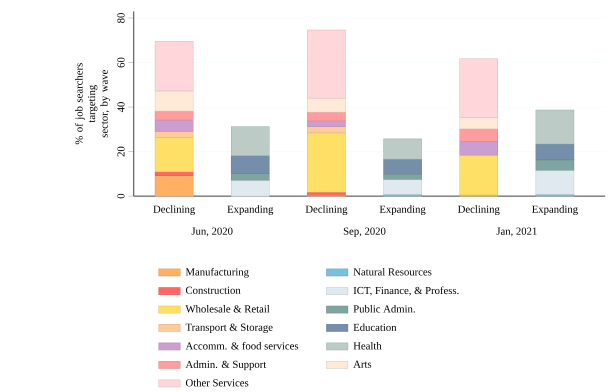 The height and width of the screenshot is (392, 608). Describe the element at coordinates (365, 232) in the screenshot. I see `text: Sep, 2020` at that location.